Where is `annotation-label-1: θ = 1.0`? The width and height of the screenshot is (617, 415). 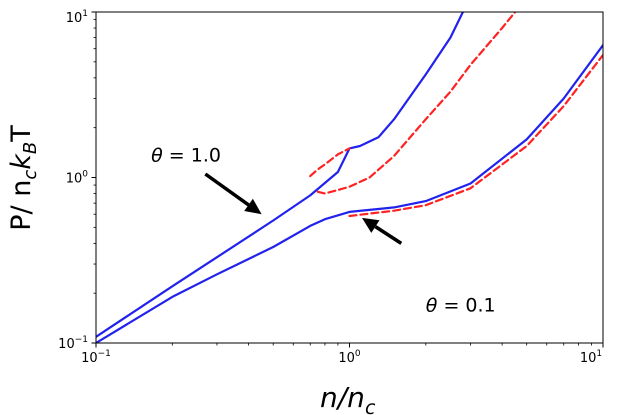
annotation-label-1: θ = 1.0 is located at coordinates (186, 155).